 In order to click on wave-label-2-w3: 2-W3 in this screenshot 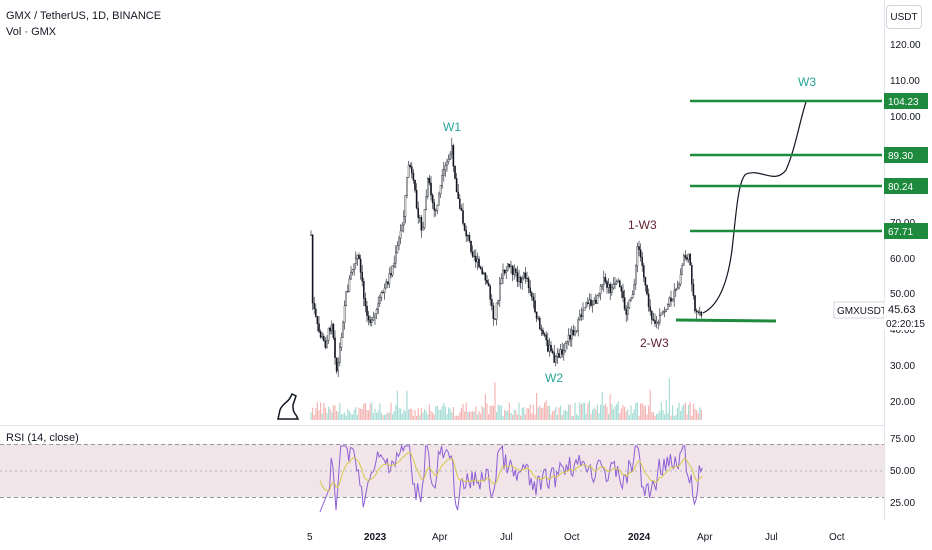, I will do `click(654, 343)`.